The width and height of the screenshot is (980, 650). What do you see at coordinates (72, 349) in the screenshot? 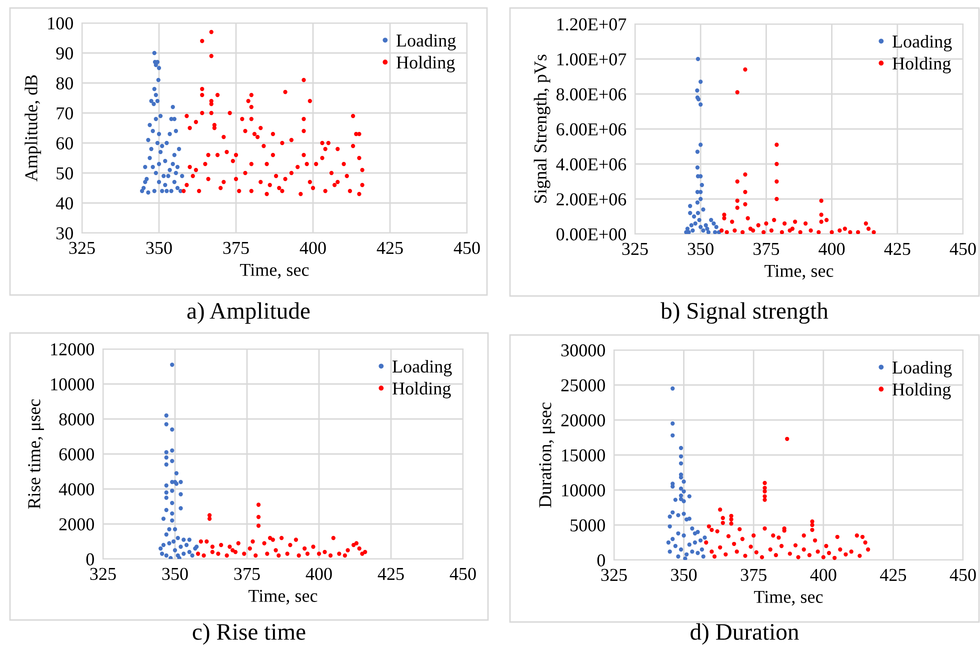
I see `y-tick-label: 12000` at bounding box center [72, 349].